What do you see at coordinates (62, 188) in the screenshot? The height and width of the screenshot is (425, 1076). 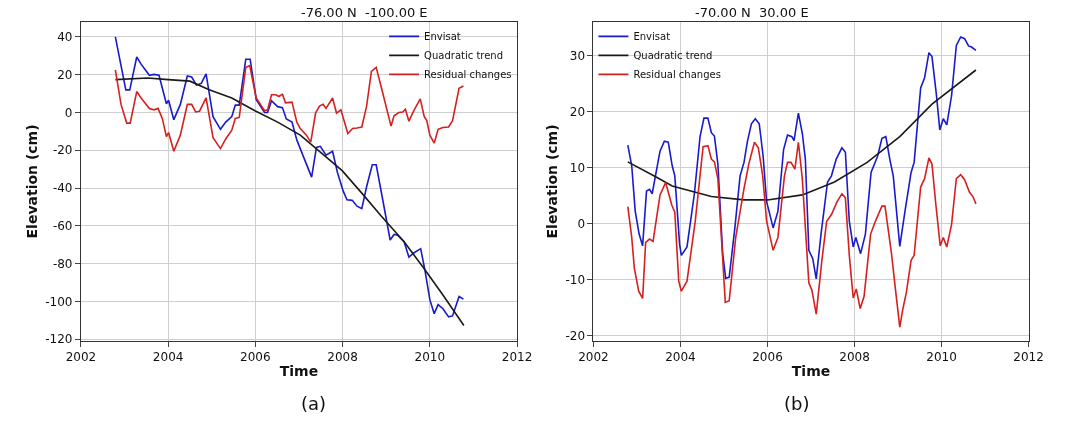 I see `y-tick-label: -40` at bounding box center [62, 188].